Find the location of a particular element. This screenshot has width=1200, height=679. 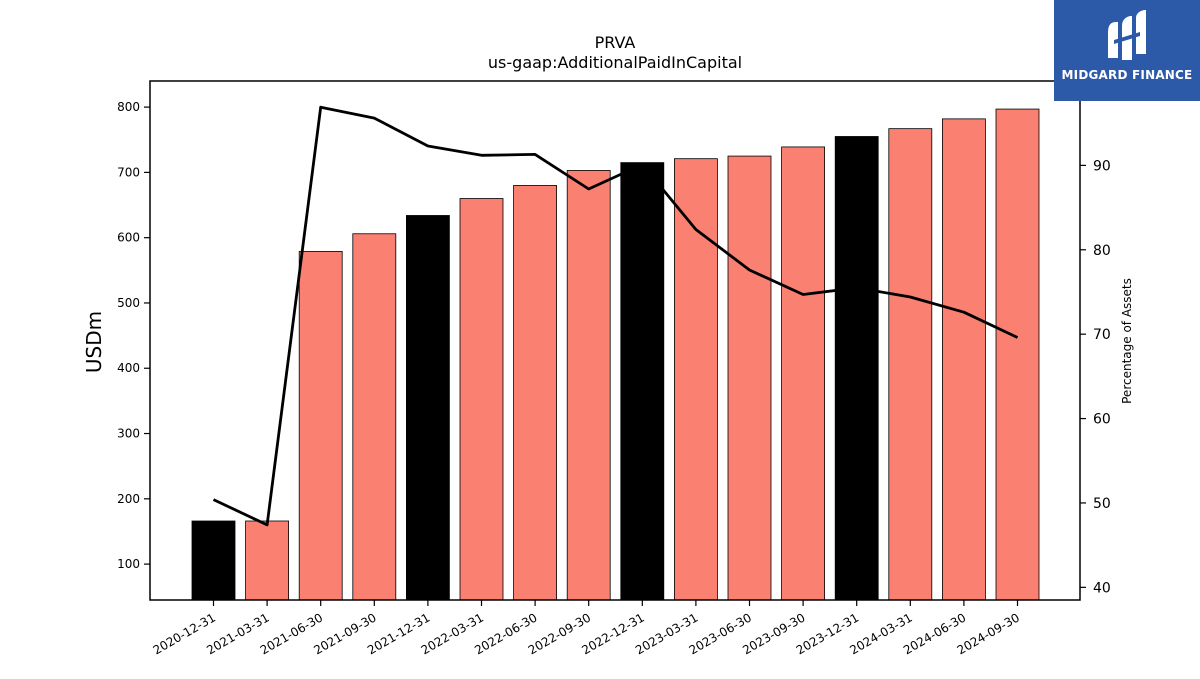

y-tick-label: 300 is located at coordinates (128, 434).